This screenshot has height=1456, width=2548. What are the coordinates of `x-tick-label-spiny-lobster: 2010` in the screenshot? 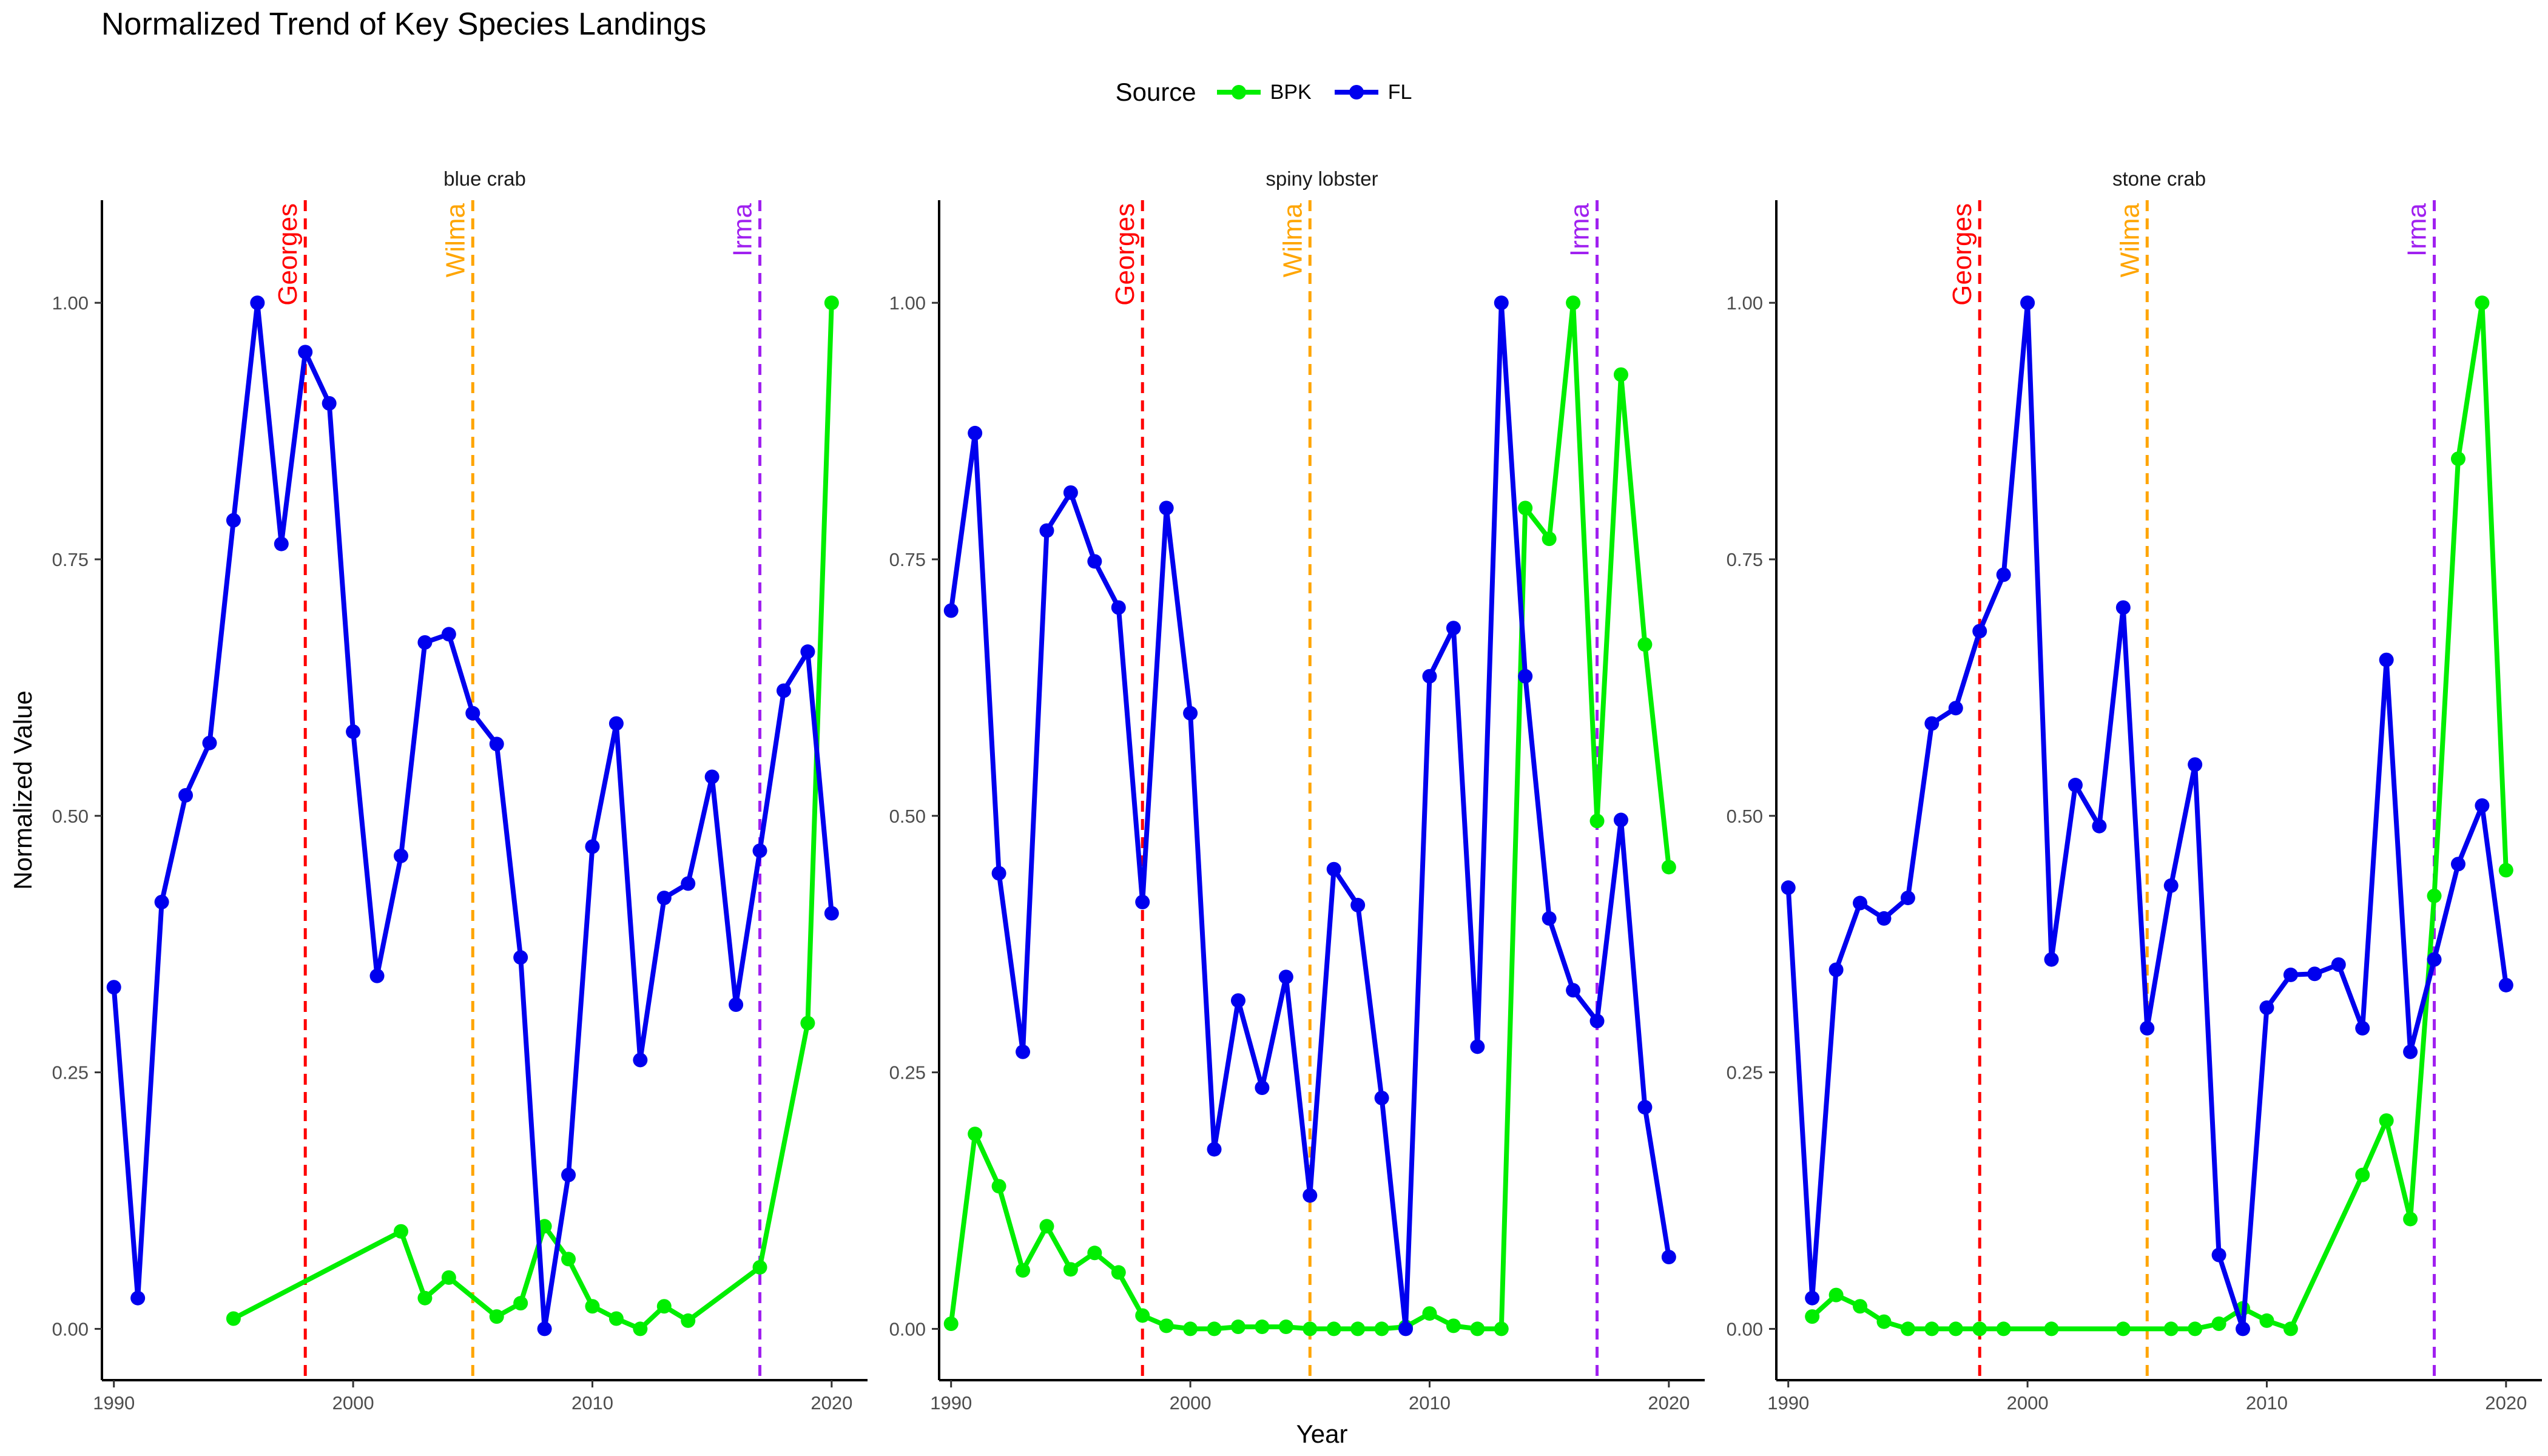 It's located at (1430, 1403).